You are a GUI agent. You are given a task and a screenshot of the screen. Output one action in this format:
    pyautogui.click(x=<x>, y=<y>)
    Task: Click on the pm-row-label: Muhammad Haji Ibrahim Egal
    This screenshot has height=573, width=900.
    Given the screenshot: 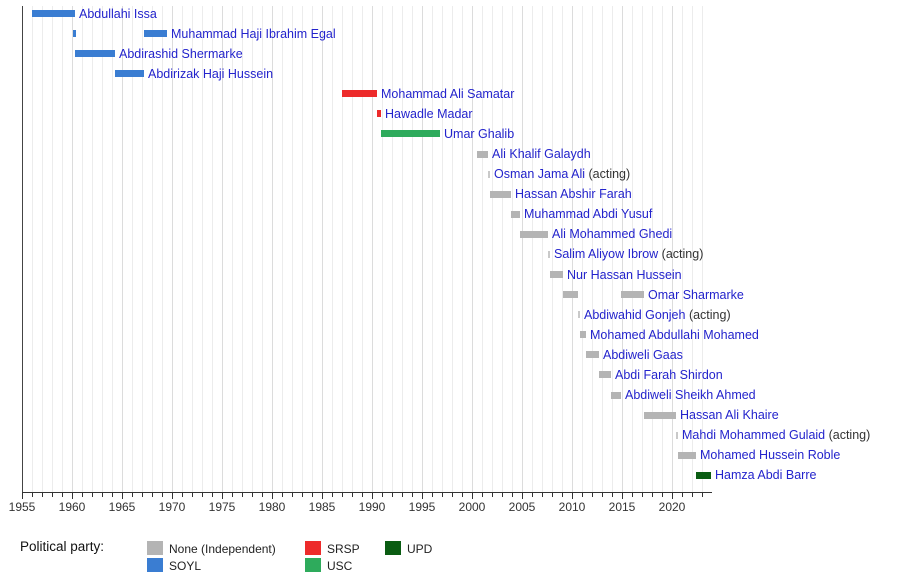 What is the action you would take?
    pyautogui.click(x=253, y=34)
    